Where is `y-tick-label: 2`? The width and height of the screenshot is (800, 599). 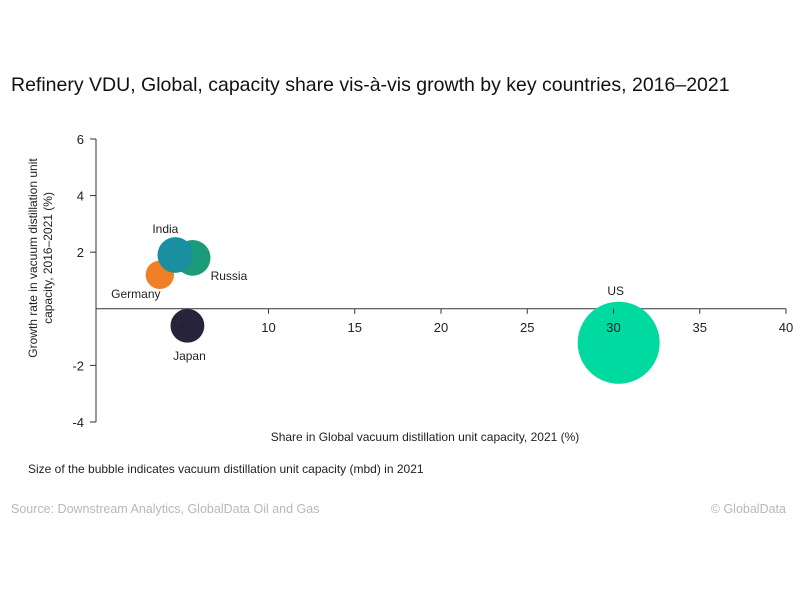
y-tick-label: 2 is located at coordinates (80, 252).